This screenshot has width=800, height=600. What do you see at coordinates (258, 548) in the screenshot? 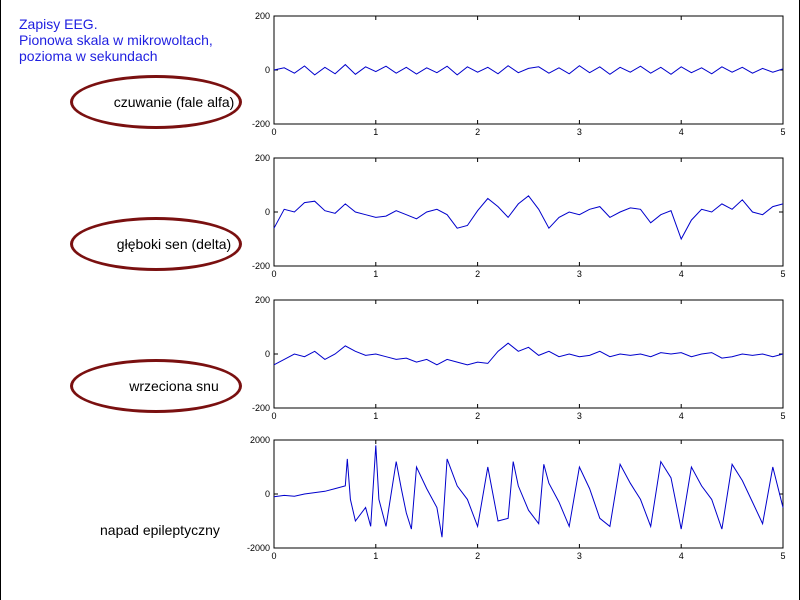
I see `panel-4-ytick-label--2000: -2000` at bounding box center [258, 548].